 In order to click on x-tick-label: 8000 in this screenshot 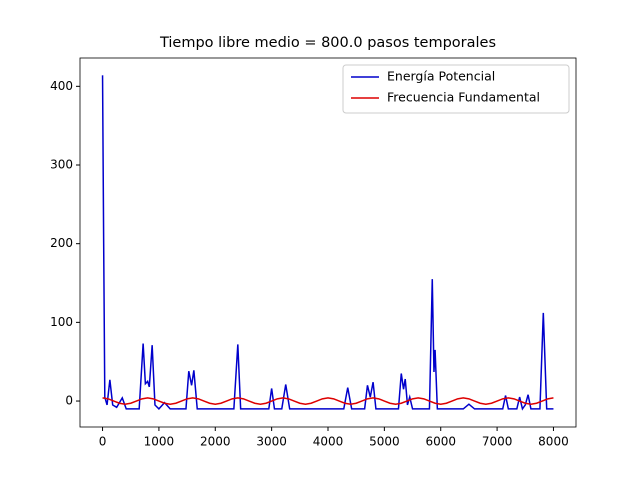, I will do `click(553, 442)`.